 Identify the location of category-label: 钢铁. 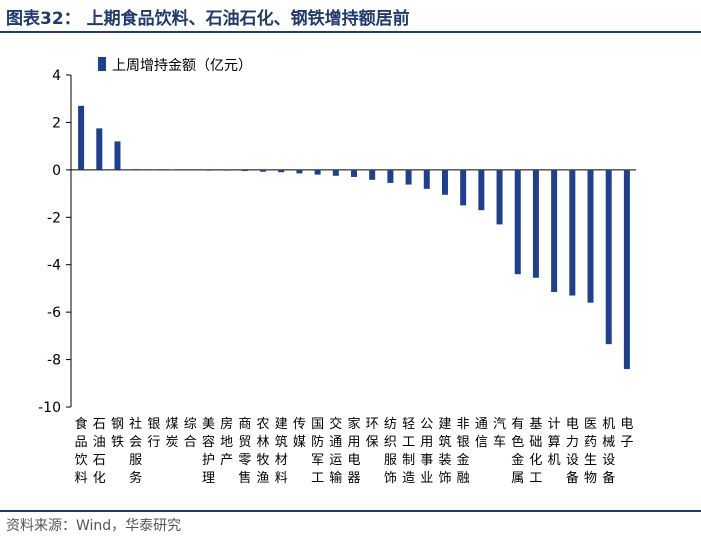
(117, 433).